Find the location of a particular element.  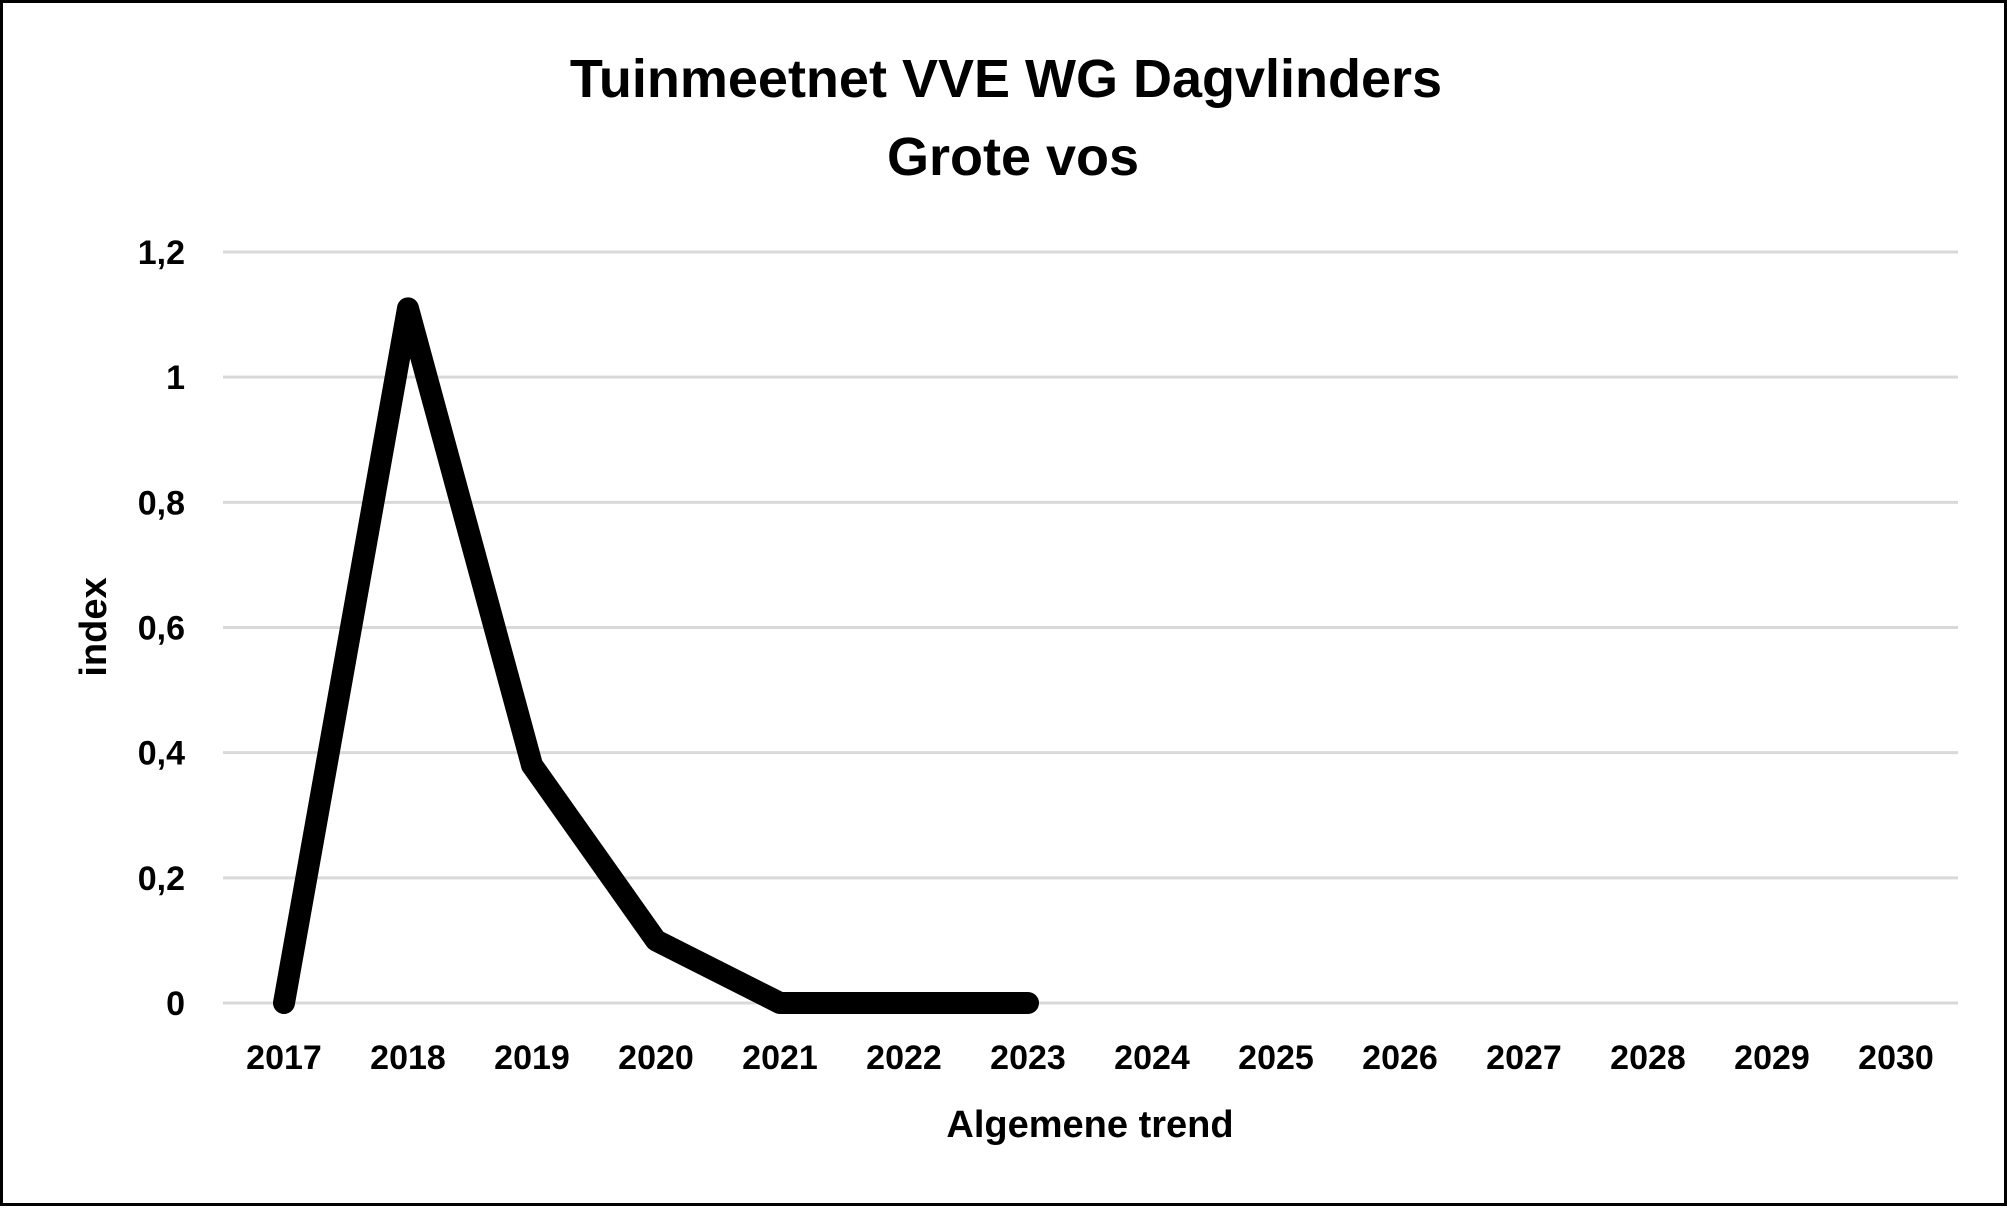

y-tick-label: 1,2 is located at coordinates (161, 253).